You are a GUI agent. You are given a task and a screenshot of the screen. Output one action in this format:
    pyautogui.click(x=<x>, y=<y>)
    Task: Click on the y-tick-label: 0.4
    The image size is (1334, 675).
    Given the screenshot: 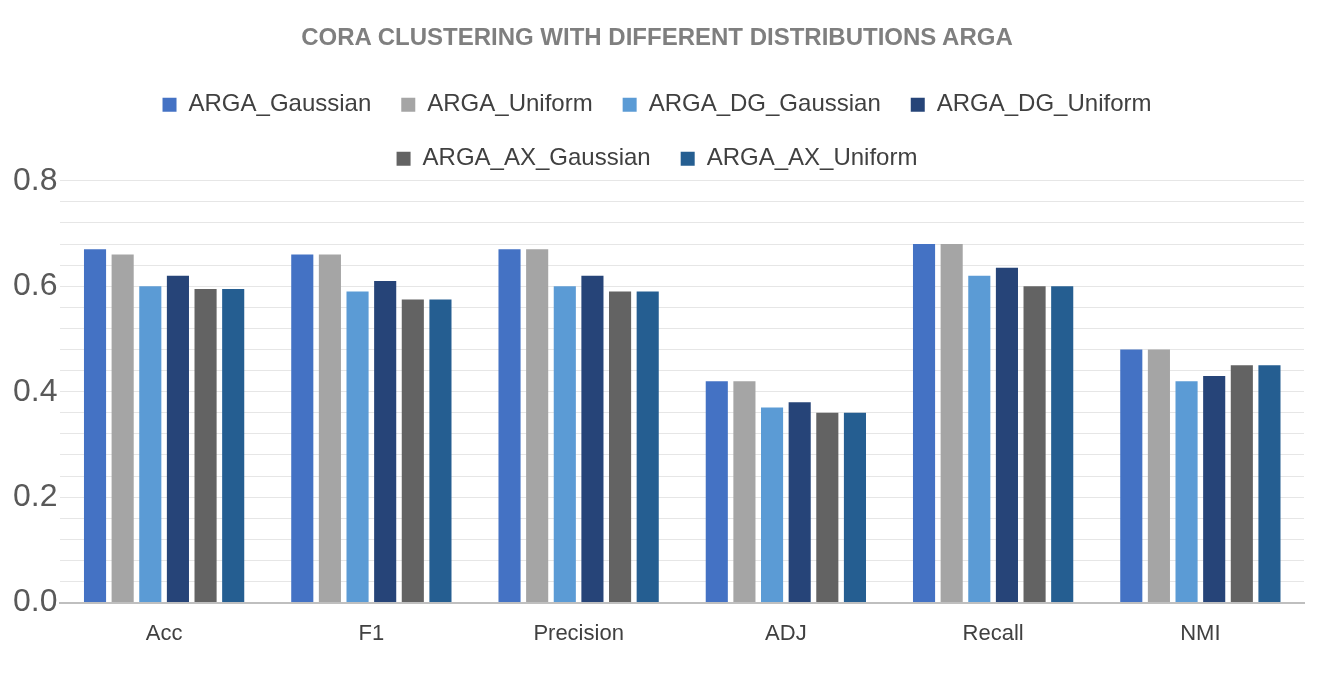 What is the action you would take?
    pyautogui.click(x=35, y=389)
    